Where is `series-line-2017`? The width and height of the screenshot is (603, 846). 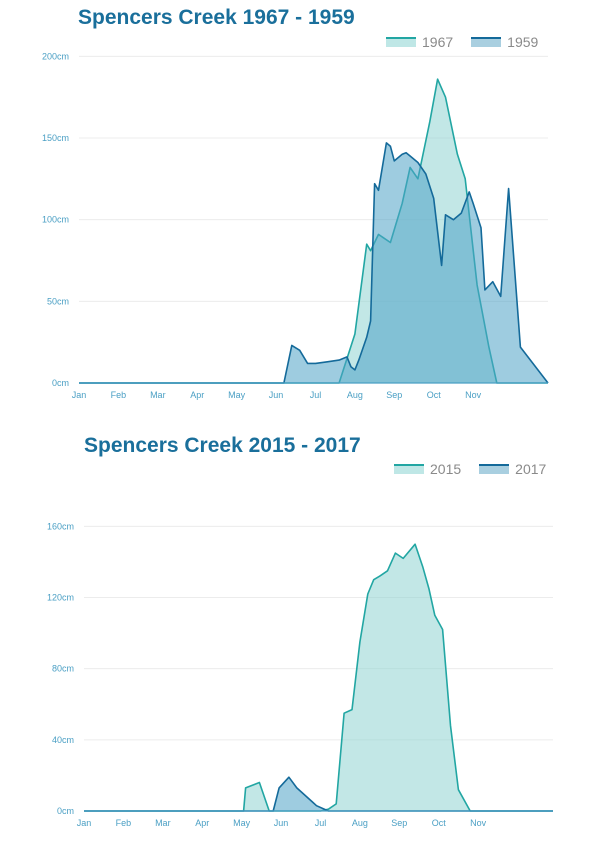 series-line-2017 is located at coordinates (318, 794).